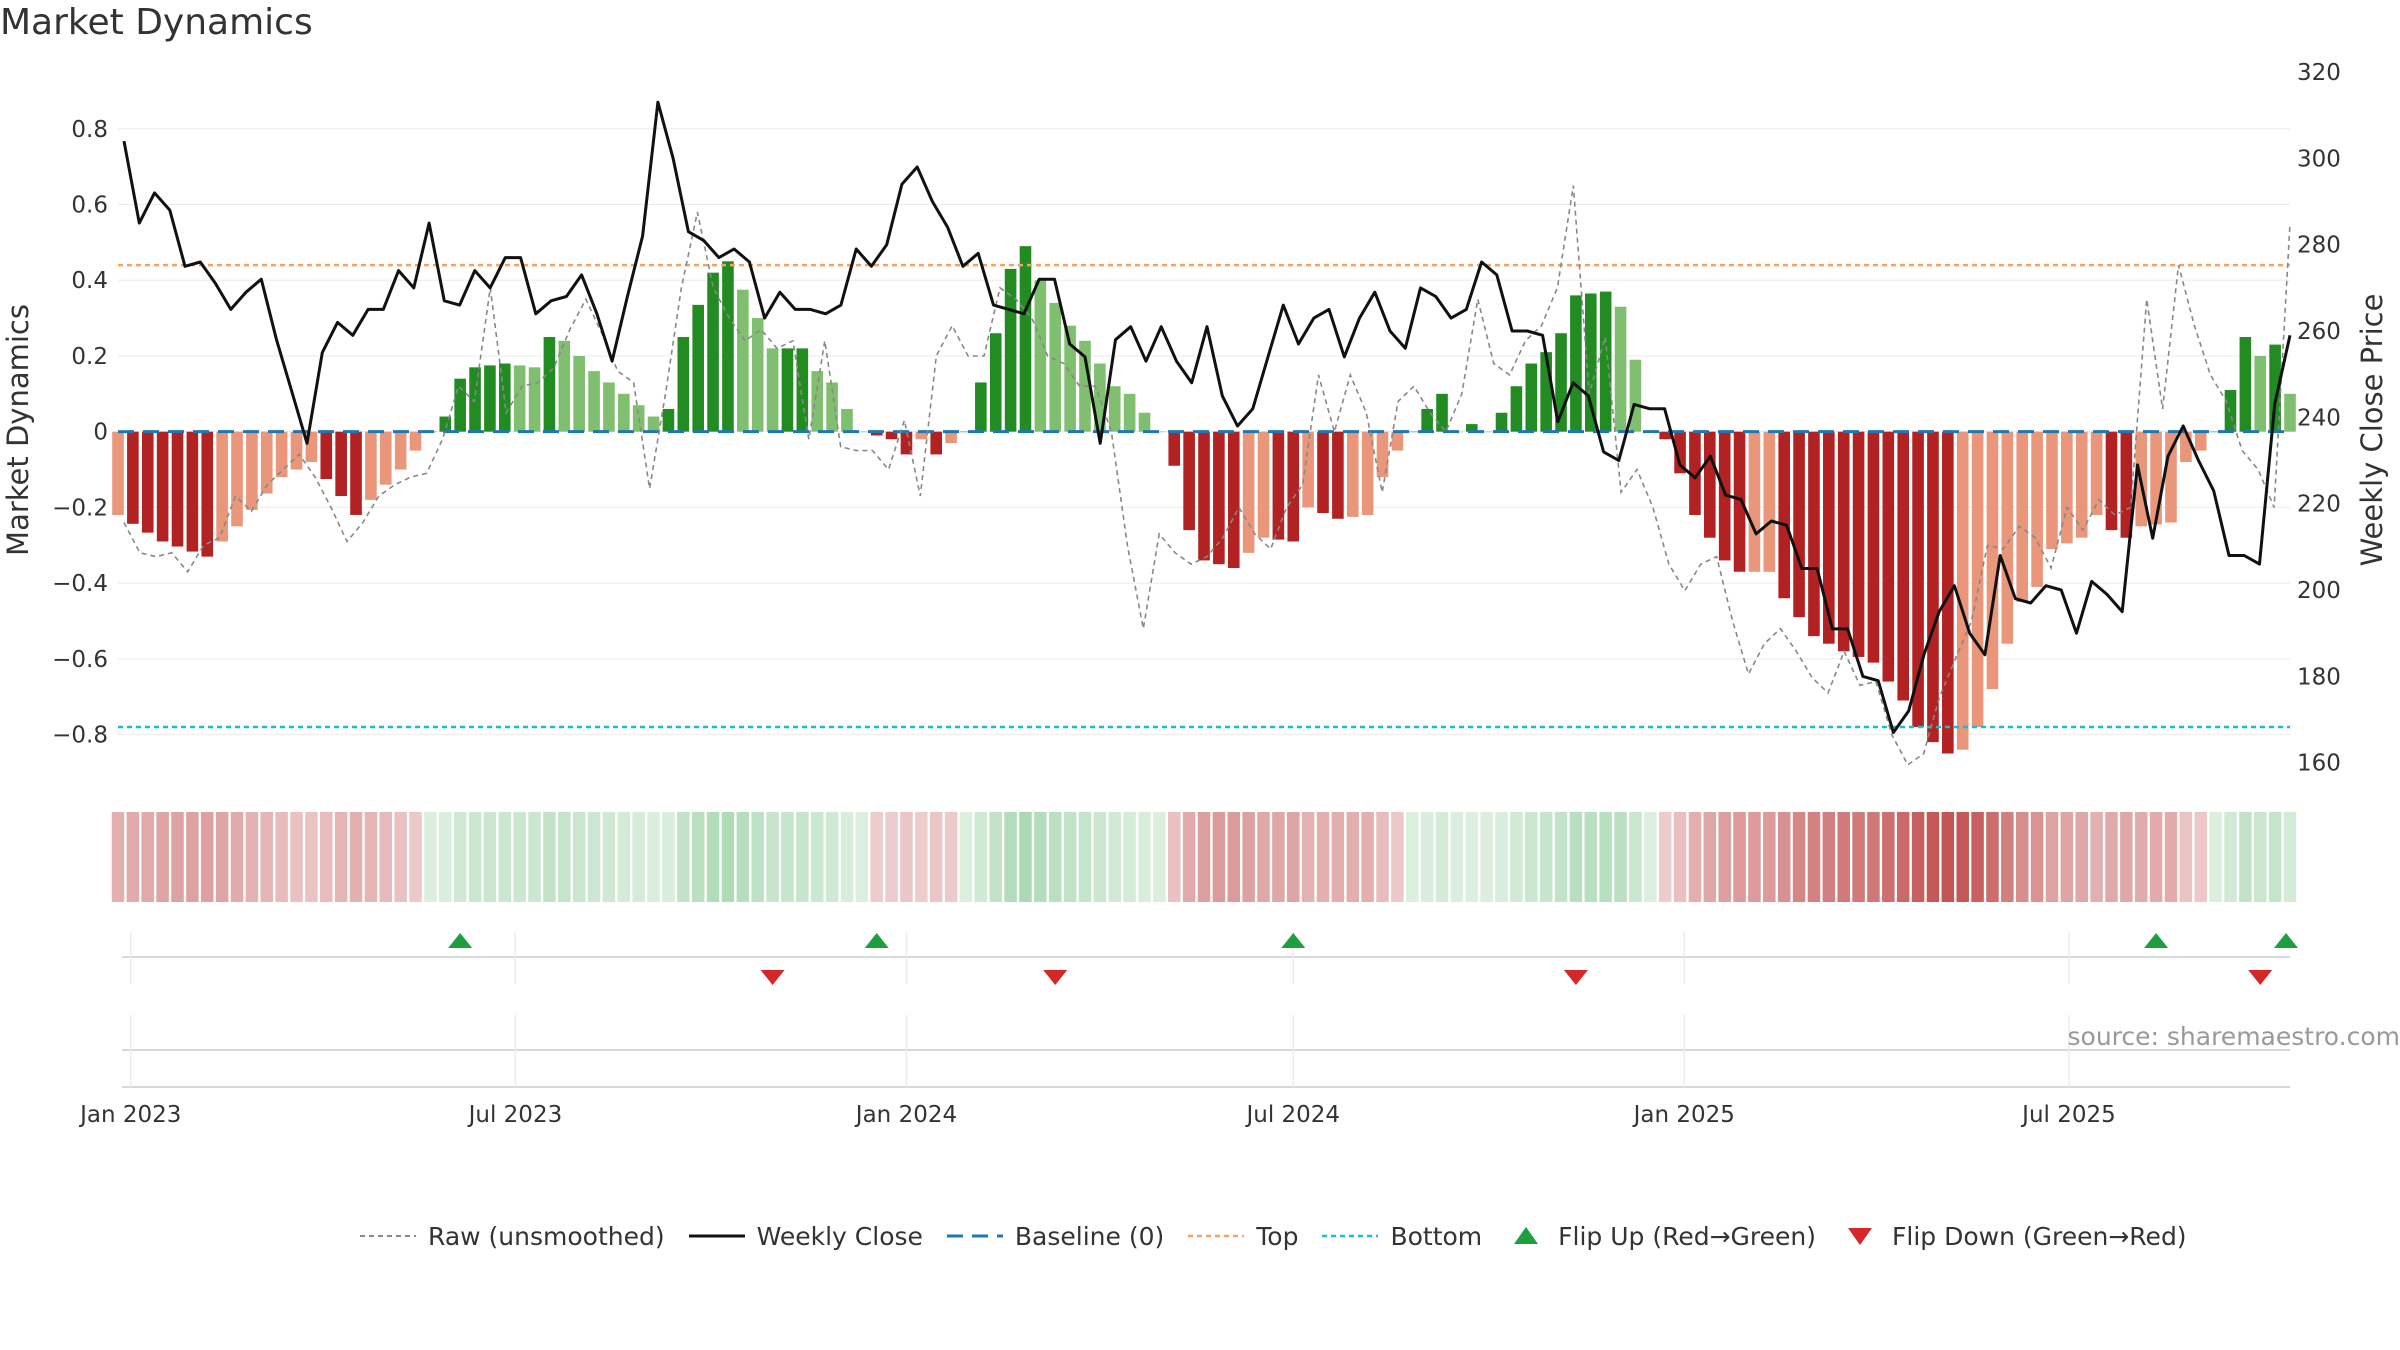 The image size is (2400, 1350). Describe the element at coordinates (89, 206) in the screenshot. I see `y-tick-label: 0.6` at that location.